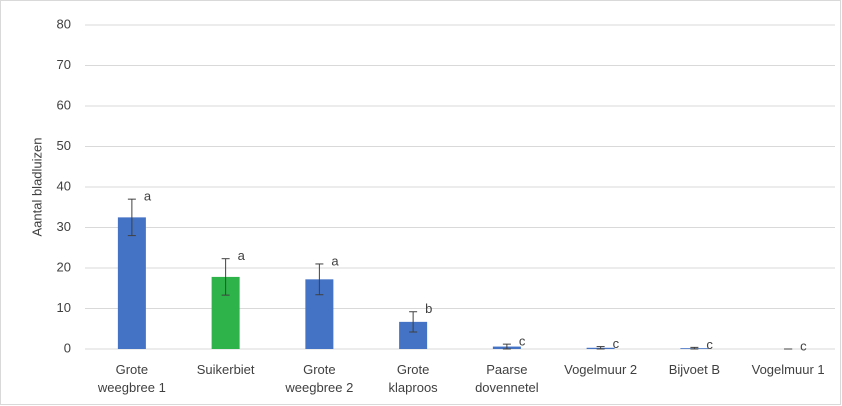  I want to click on y-tick-label: 0, so click(67, 347).